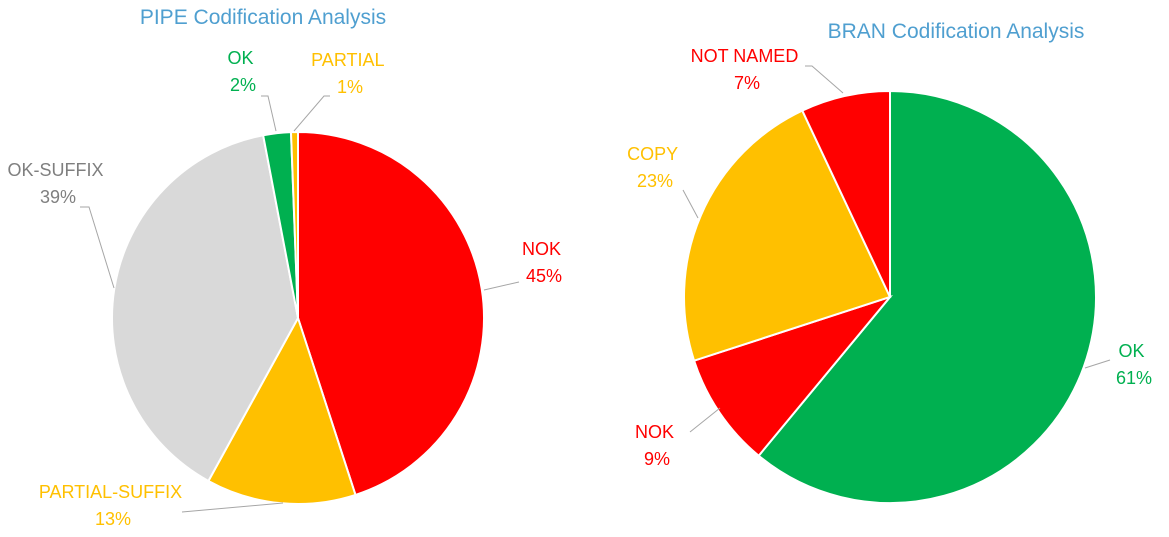 Image resolution: width=1169 pixels, height=537 pixels. Describe the element at coordinates (956, 31) in the screenshot. I see `bran-chart-title: BRAN Codification Analysis` at that location.